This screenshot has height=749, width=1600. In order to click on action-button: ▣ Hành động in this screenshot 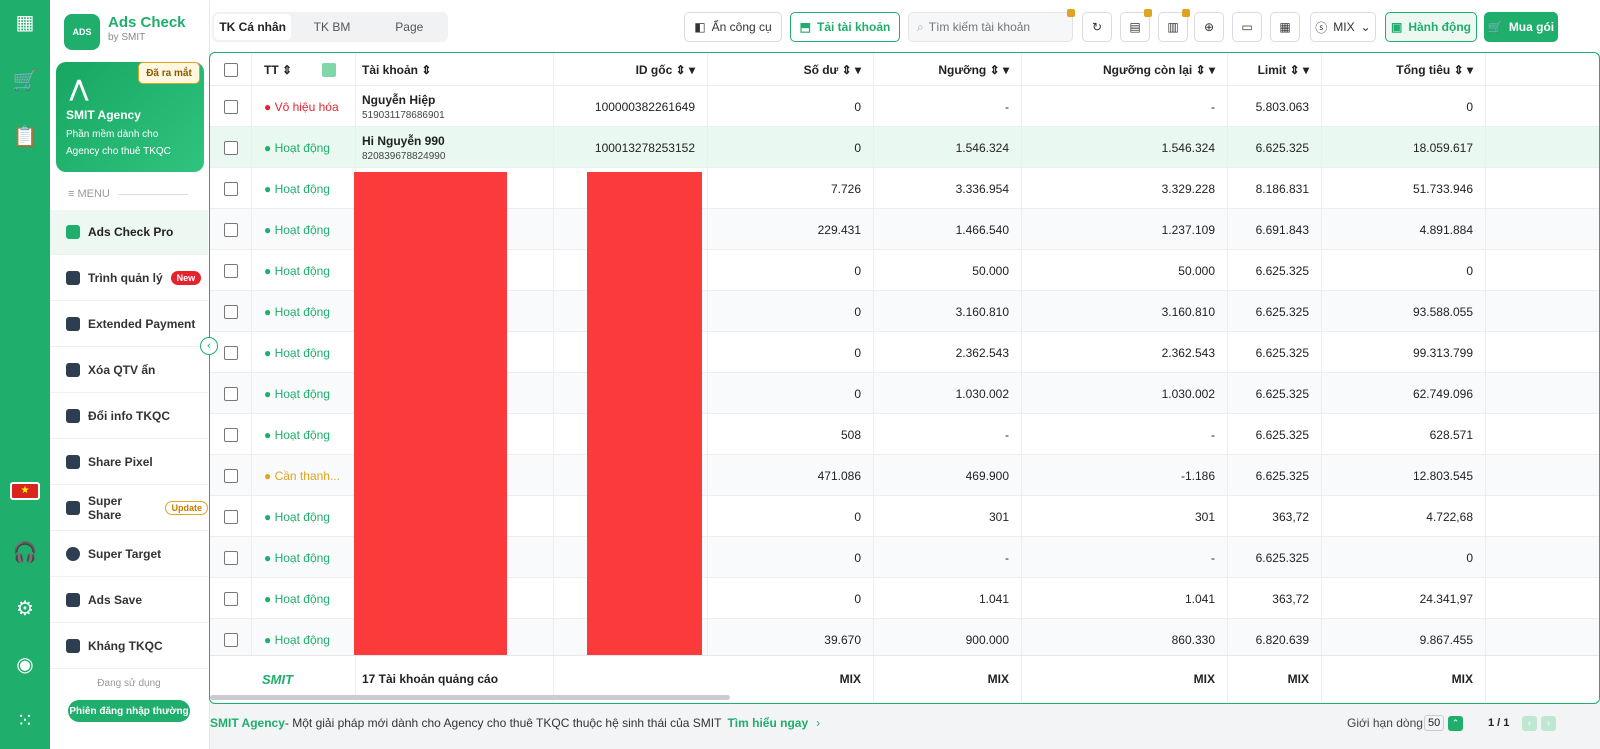, I will do `click(1431, 27)`.